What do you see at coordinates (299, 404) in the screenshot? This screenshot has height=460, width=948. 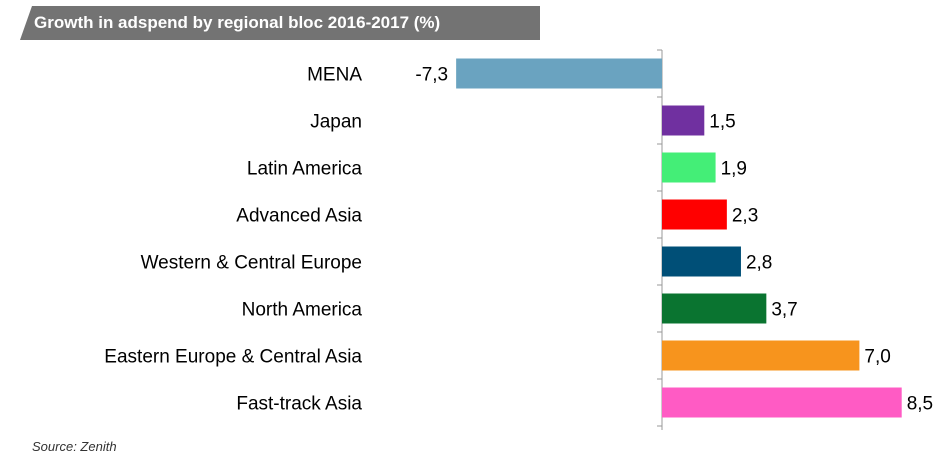 I see `category-label: Fast-track Asia` at bounding box center [299, 404].